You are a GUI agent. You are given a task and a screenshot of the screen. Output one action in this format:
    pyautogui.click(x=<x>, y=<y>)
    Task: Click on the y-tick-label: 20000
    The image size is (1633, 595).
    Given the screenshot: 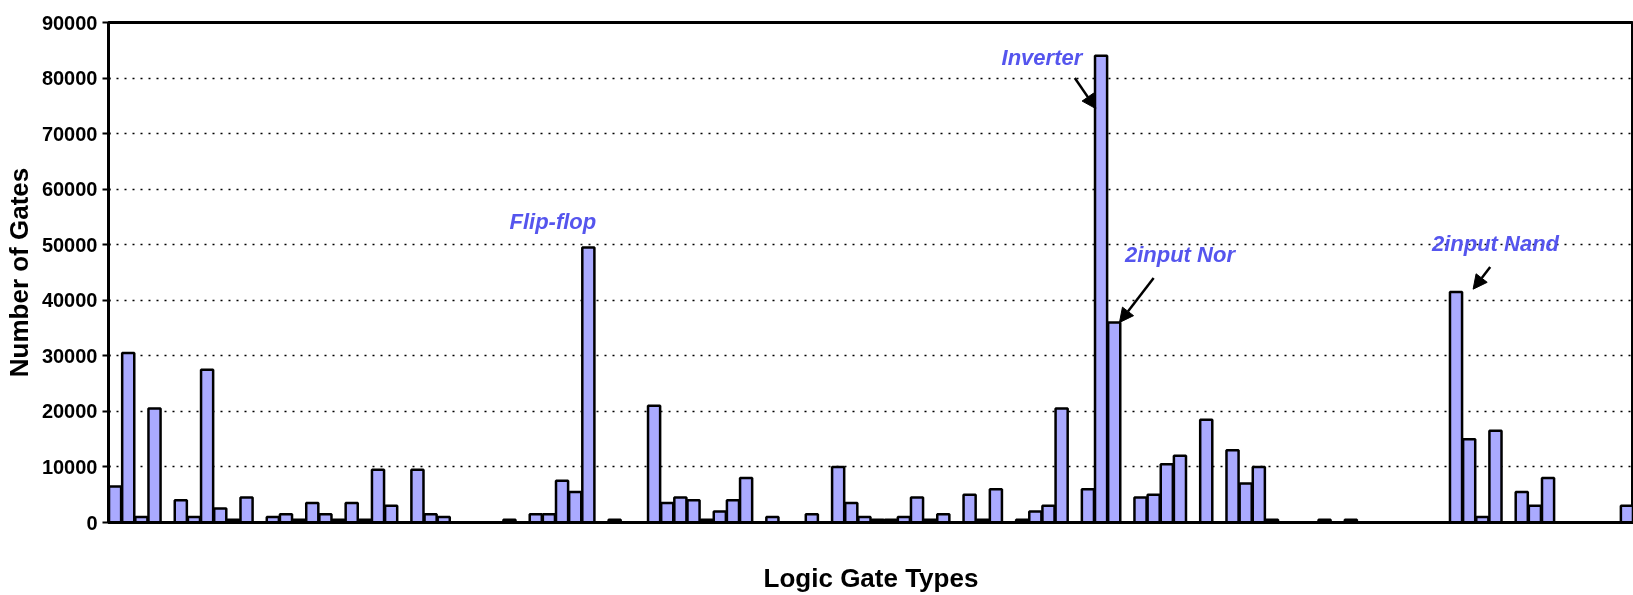 What is the action you would take?
    pyautogui.click(x=69, y=411)
    